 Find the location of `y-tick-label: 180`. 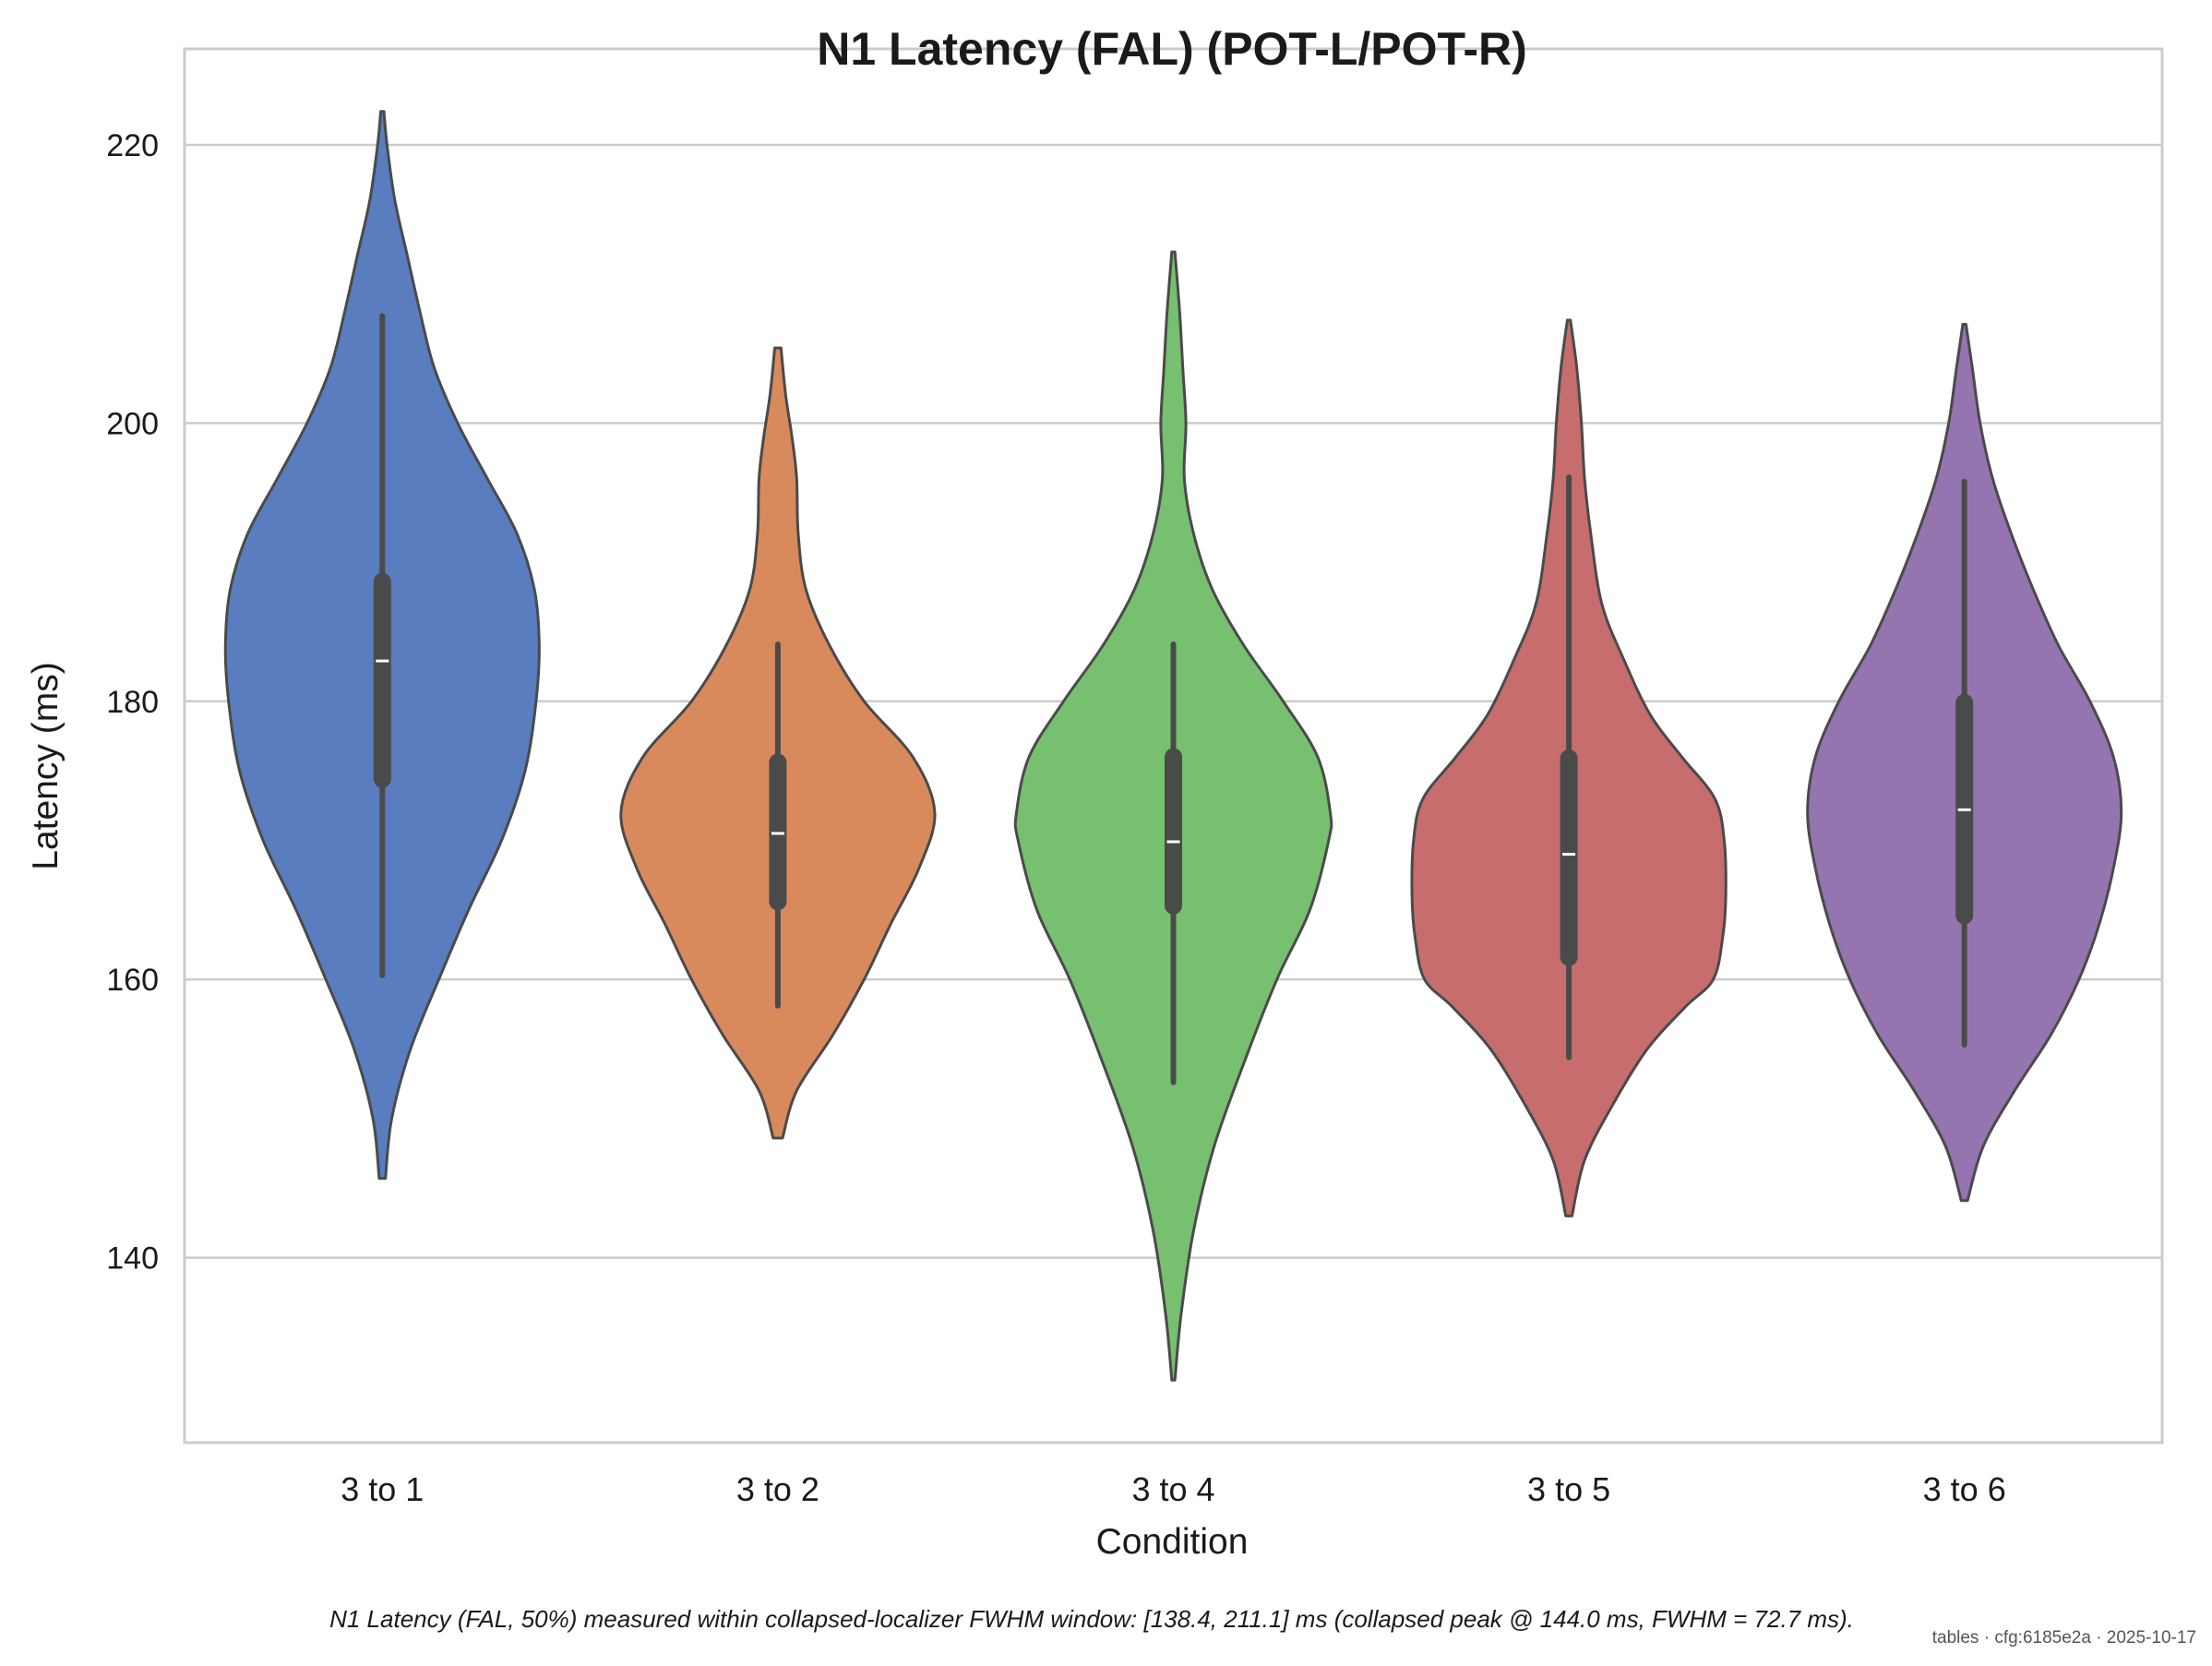

y-tick-label: 180 is located at coordinates (132, 702).